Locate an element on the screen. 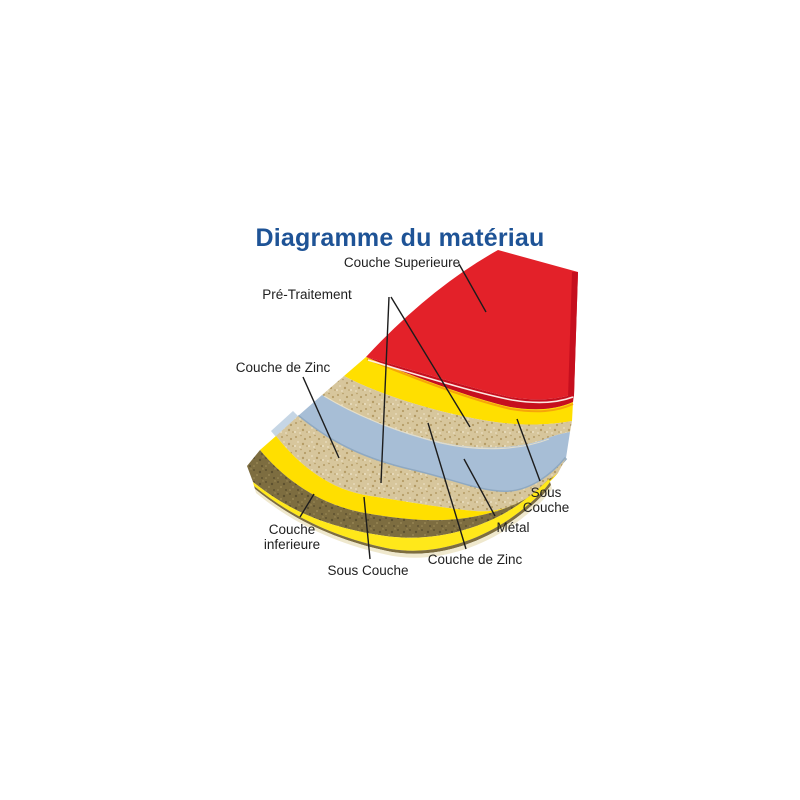 This screenshot has height=800, width=800. leader-sous-couche-right is located at coordinates (528, 450).